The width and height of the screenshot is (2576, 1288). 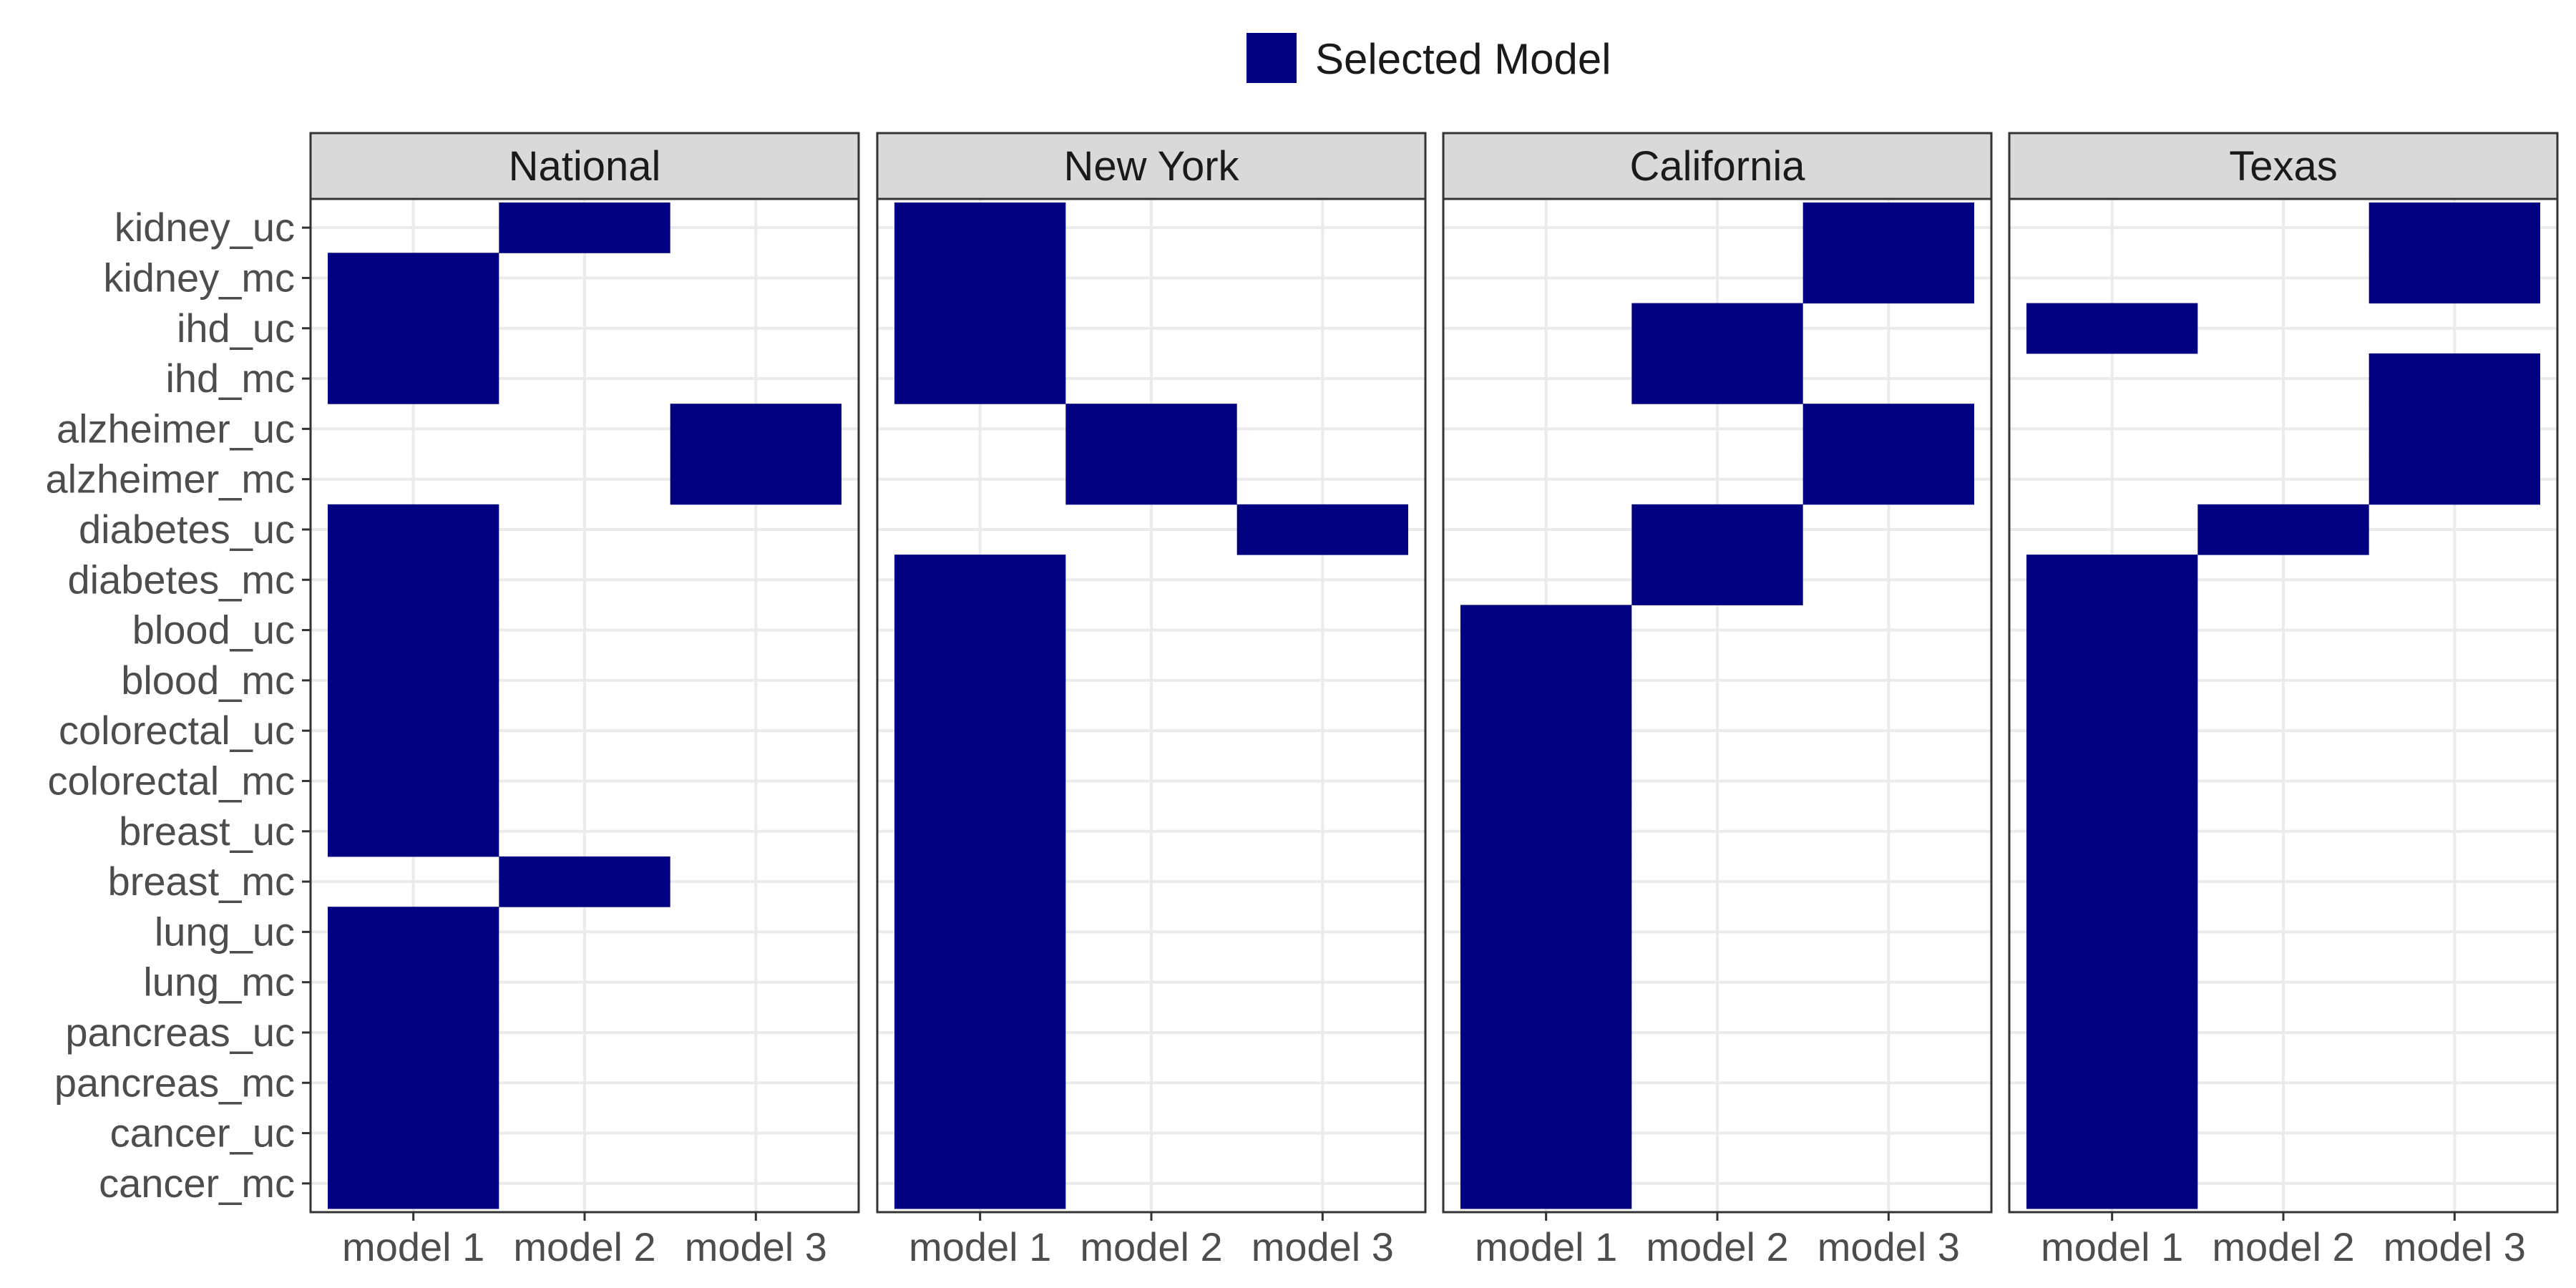 What do you see at coordinates (1271, 58) in the screenshot?
I see `legend-key` at bounding box center [1271, 58].